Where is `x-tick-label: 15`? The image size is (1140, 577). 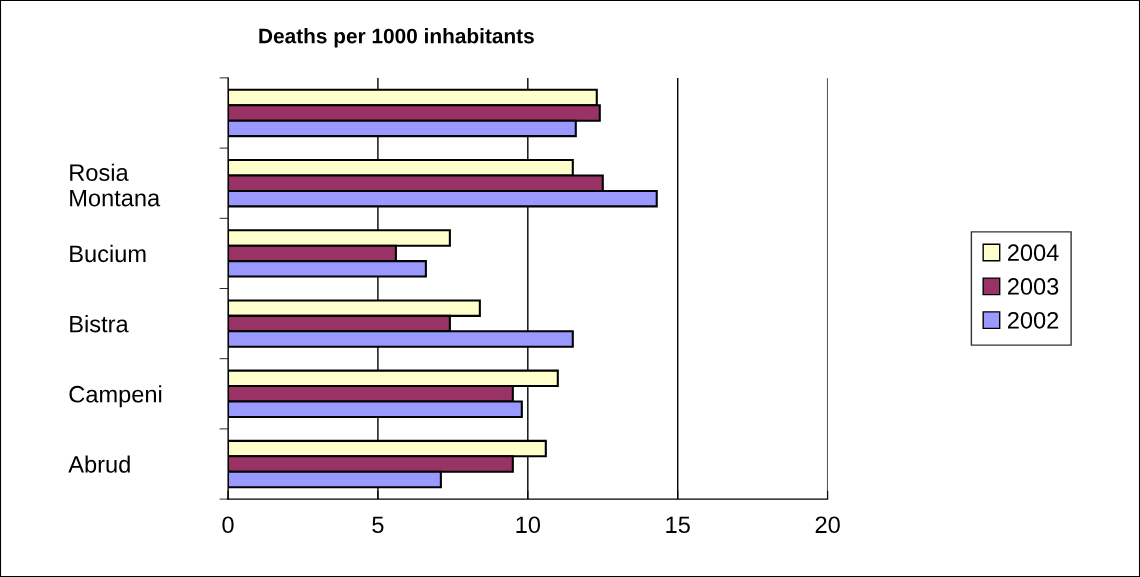
x-tick-label: 15 is located at coordinates (678, 525).